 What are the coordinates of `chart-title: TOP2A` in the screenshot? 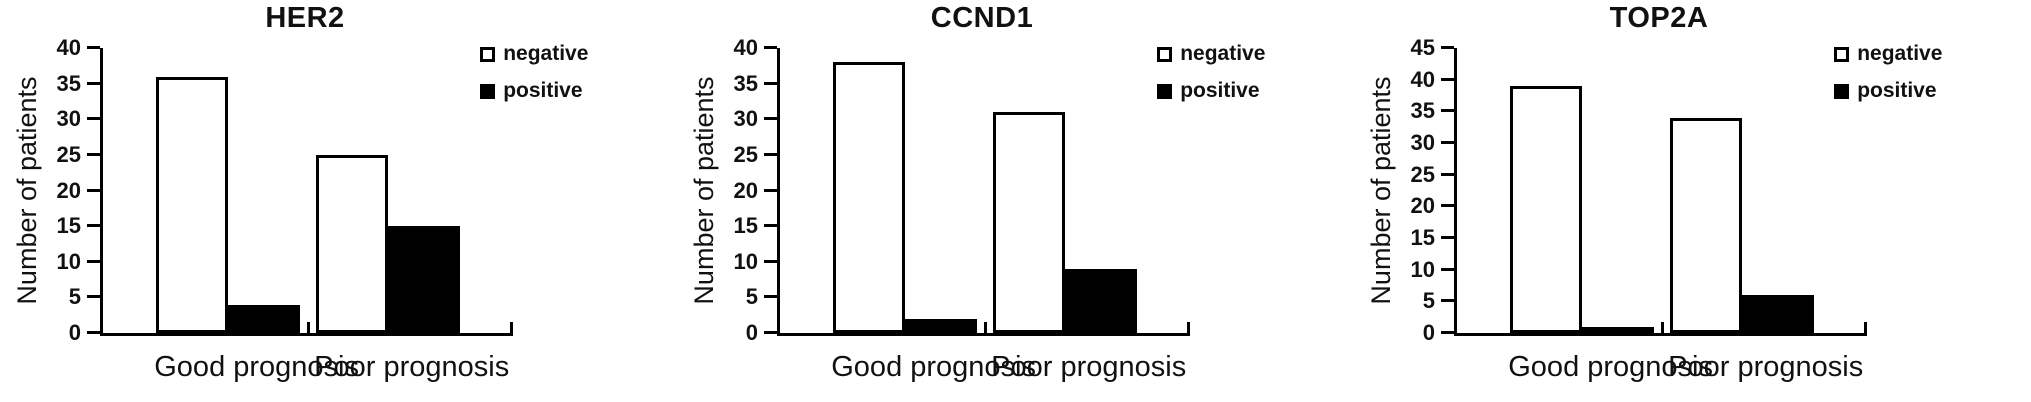 It's located at (1659, 18).